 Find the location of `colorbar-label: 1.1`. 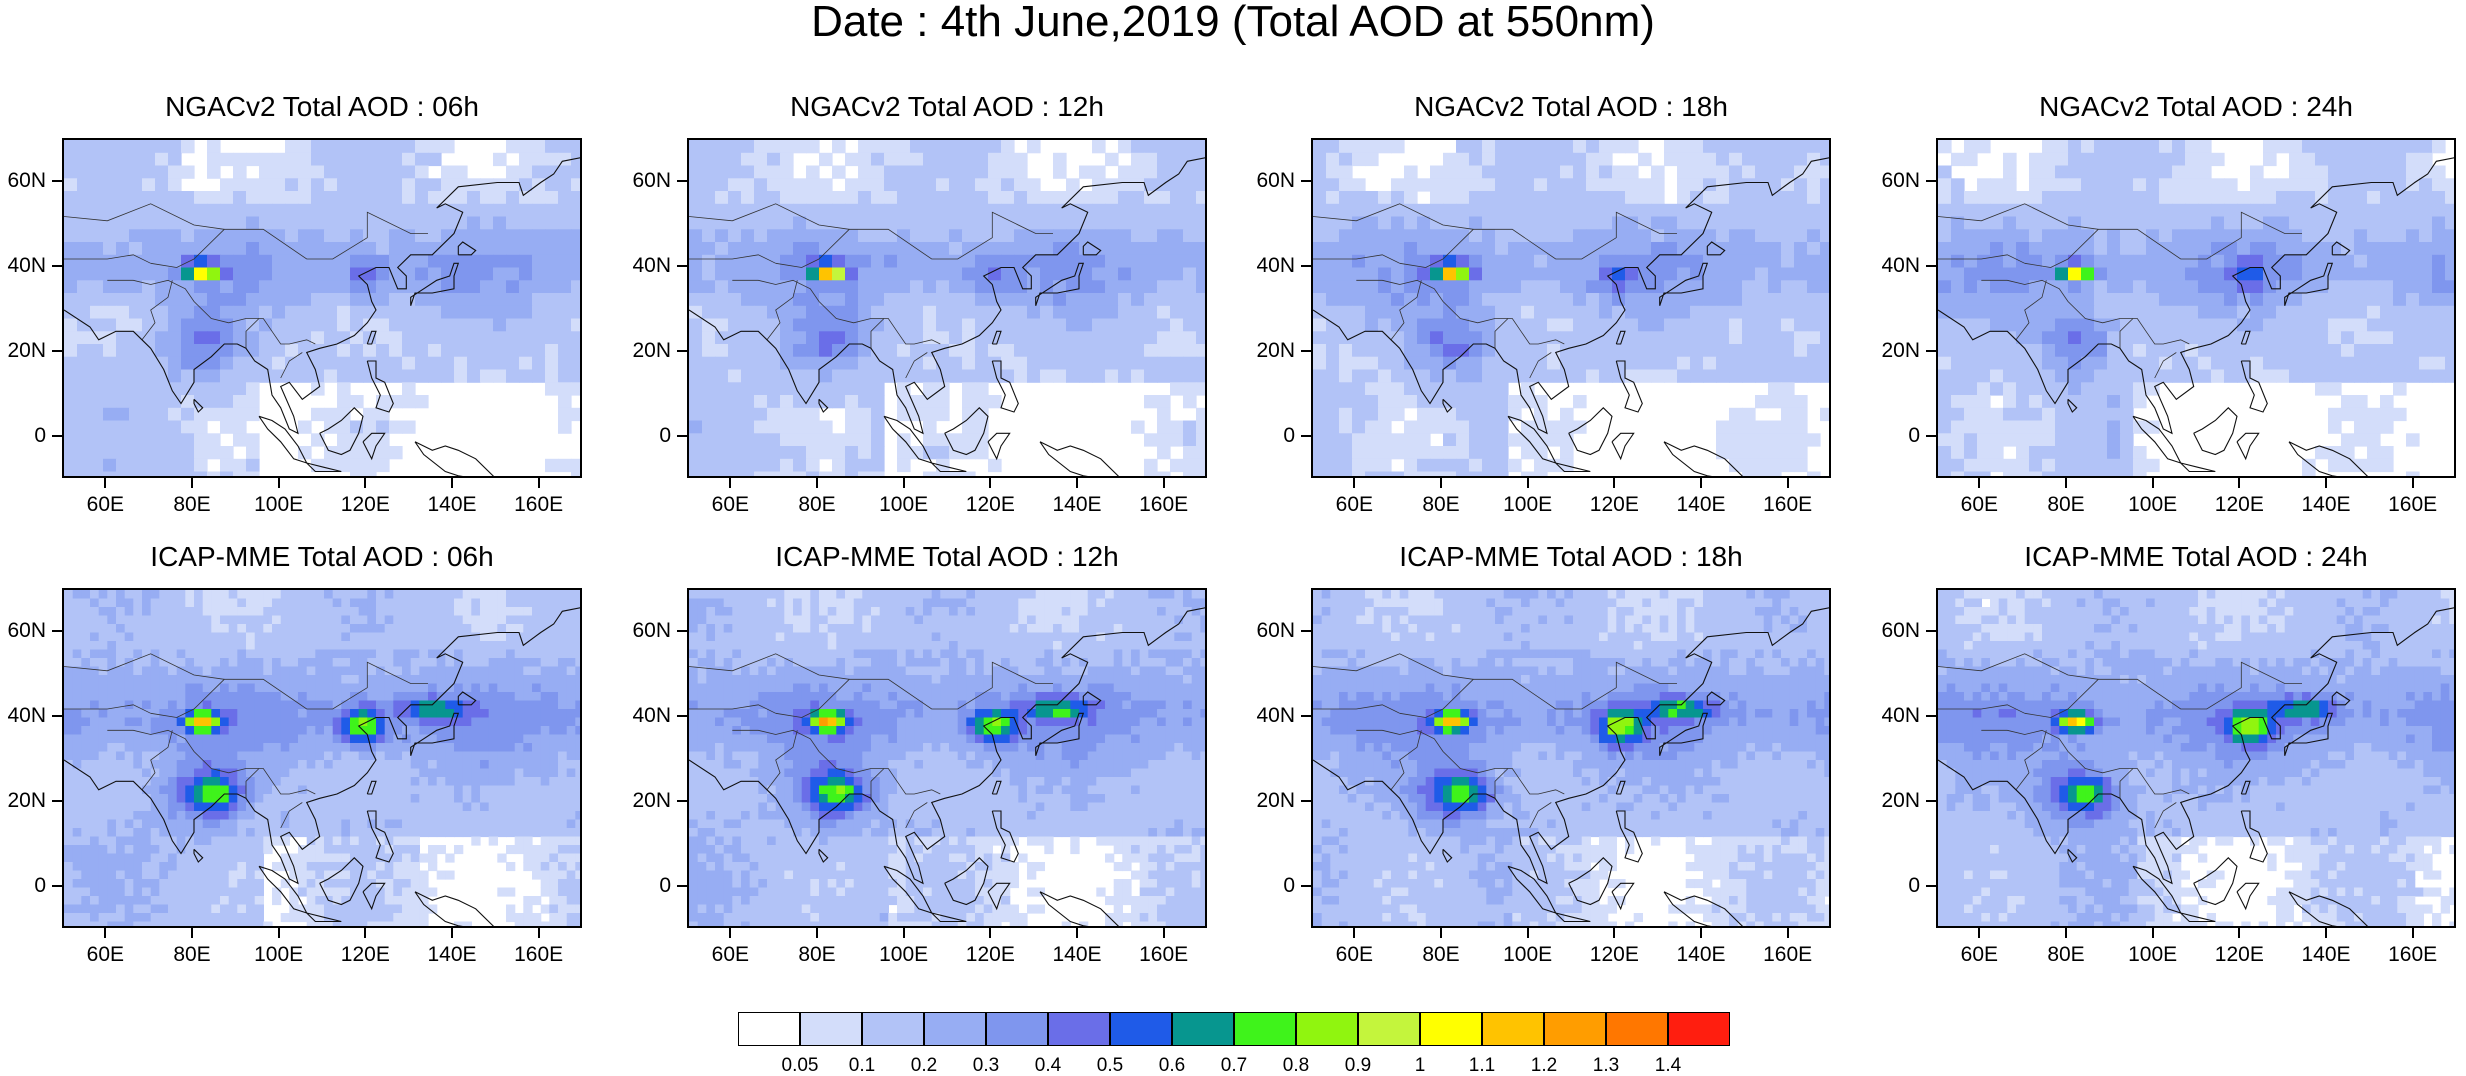

colorbar-label: 1.1 is located at coordinates (1482, 1066).